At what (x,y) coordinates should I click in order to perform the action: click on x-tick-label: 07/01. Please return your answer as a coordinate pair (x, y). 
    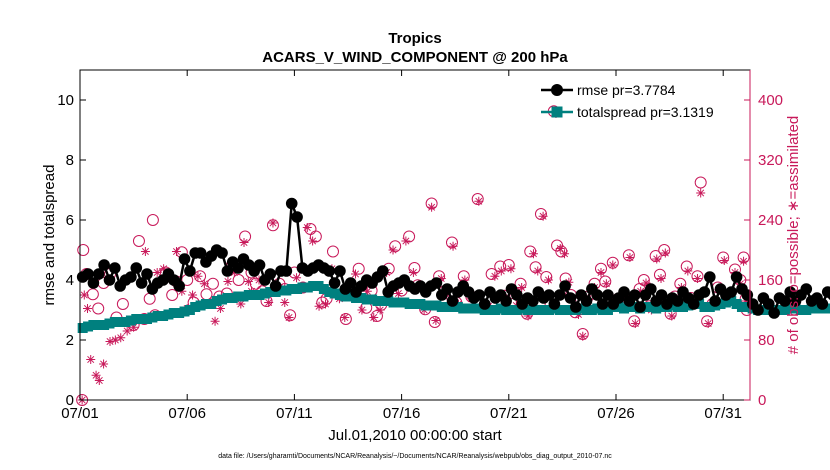
    Looking at the image, I should click on (80, 413).